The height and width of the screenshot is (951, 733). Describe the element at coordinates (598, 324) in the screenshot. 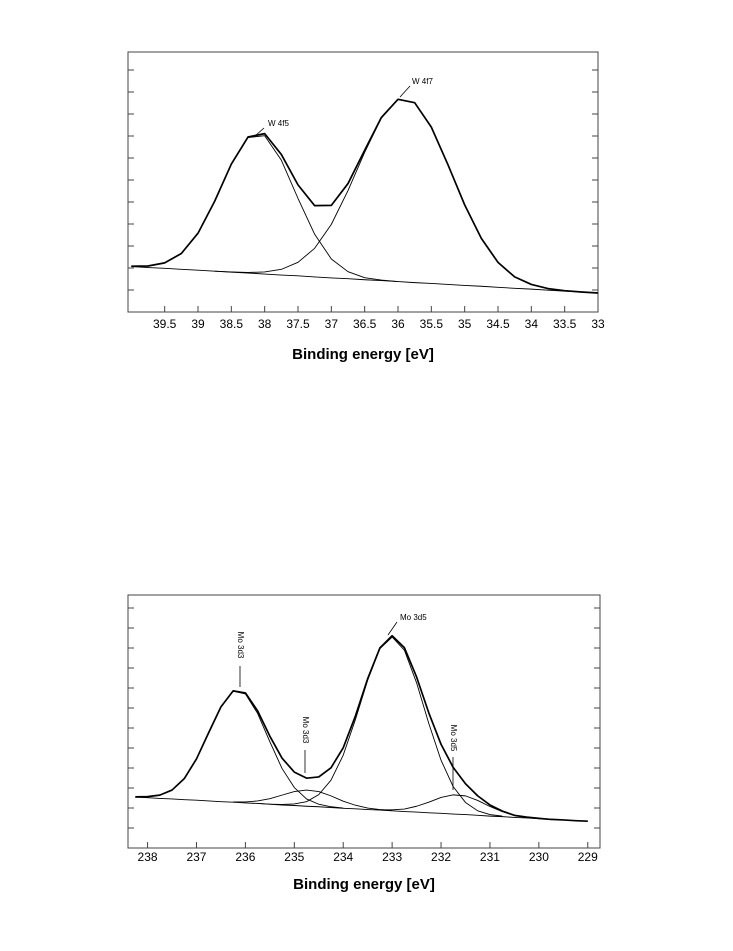

I see `x-tick-label: 33` at that location.